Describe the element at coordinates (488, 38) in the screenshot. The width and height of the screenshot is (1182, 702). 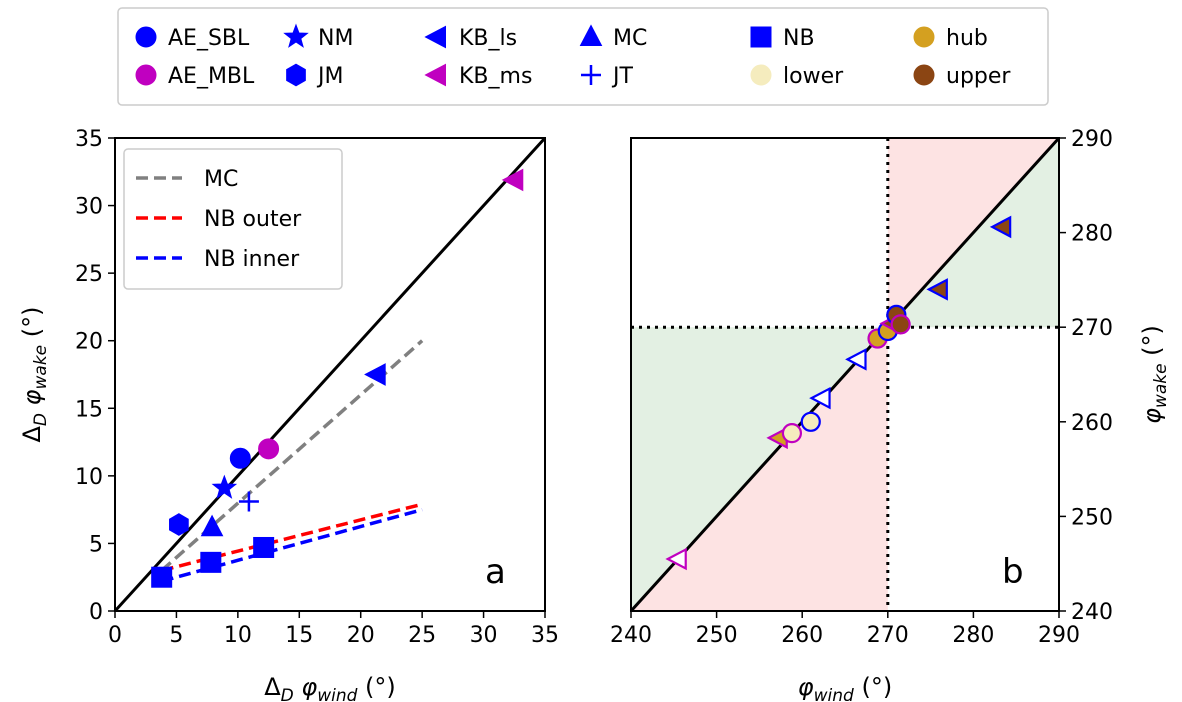
I see `legend-label-kb-ls: KB_ls` at that location.